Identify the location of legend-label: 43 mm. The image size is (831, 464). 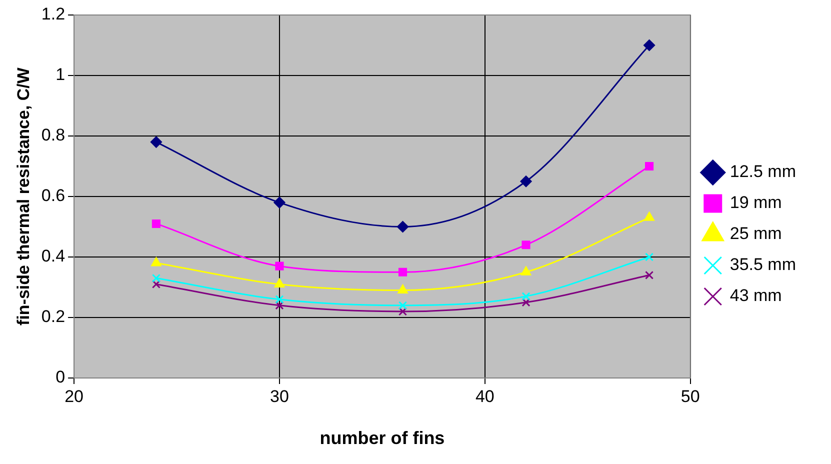
(756, 296).